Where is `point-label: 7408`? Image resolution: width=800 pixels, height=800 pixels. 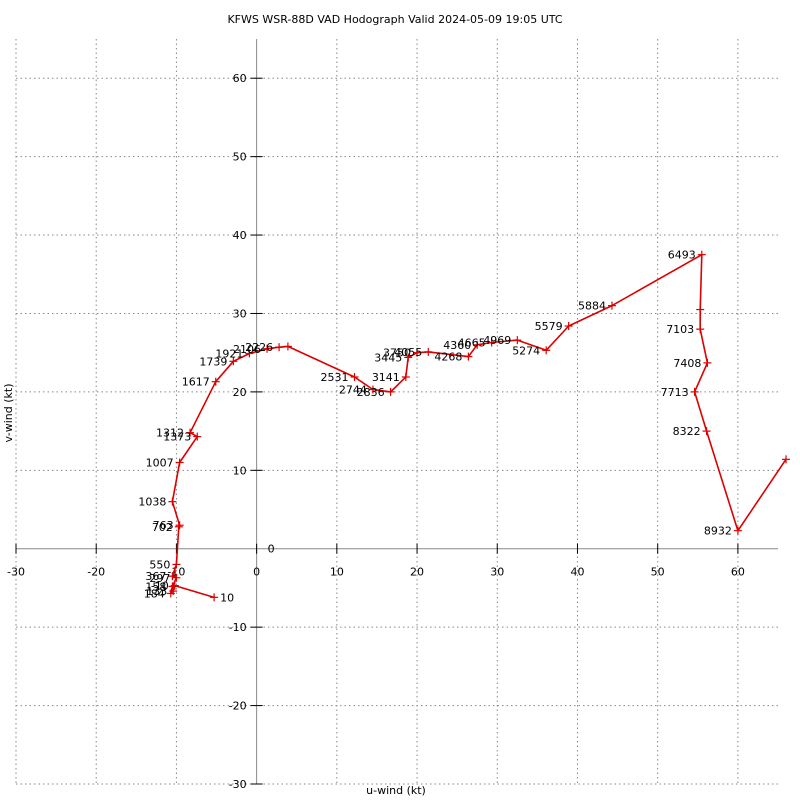 point-label: 7408 is located at coordinates (687, 363).